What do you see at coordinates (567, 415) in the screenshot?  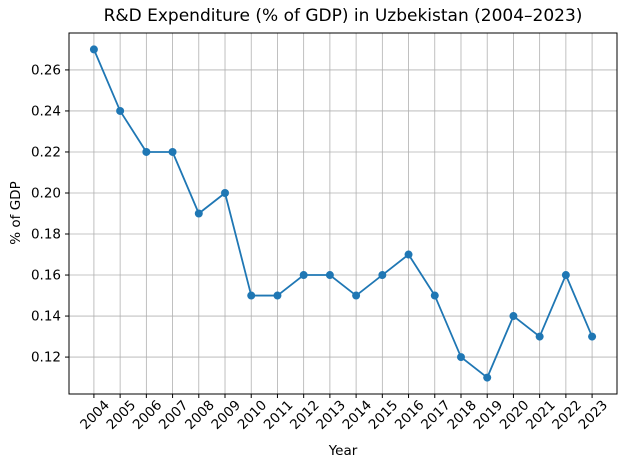 I see `x-tick-label: 2022` at bounding box center [567, 415].